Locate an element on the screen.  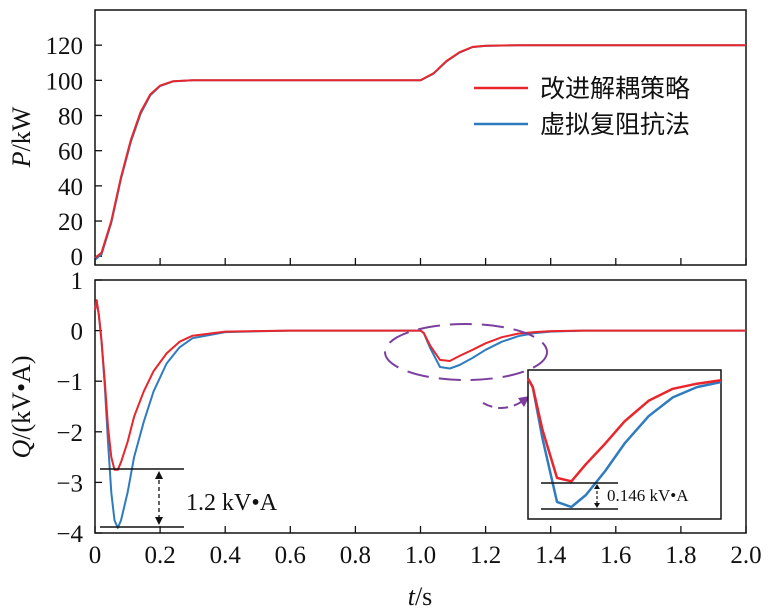
top-y-tick-label: 80 is located at coordinates (70, 117).